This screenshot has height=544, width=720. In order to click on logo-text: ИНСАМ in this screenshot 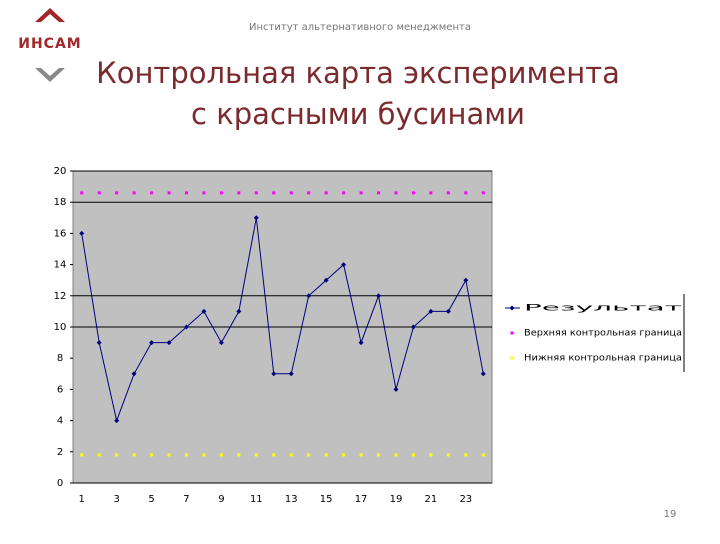, I will do `click(49, 44)`.